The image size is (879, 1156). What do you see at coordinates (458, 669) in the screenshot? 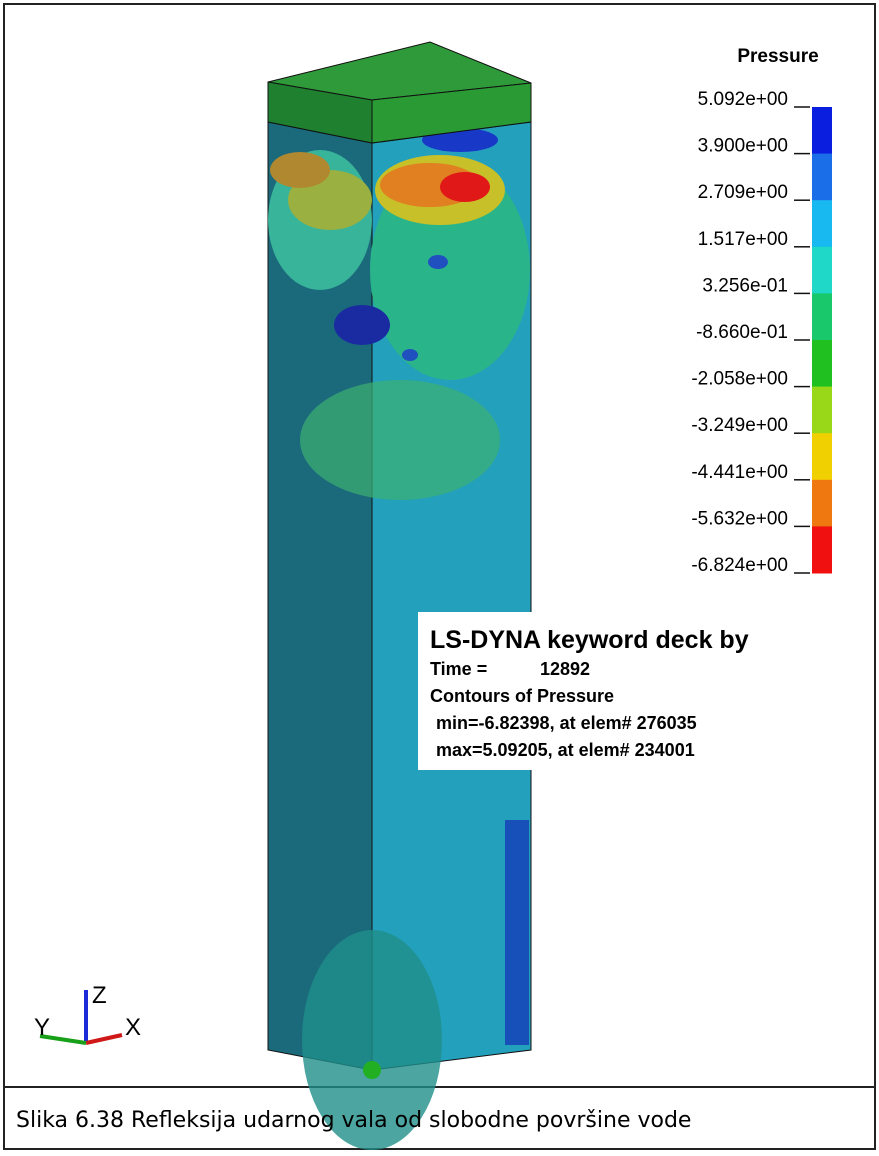
I see `time-label: Time =` at bounding box center [458, 669].